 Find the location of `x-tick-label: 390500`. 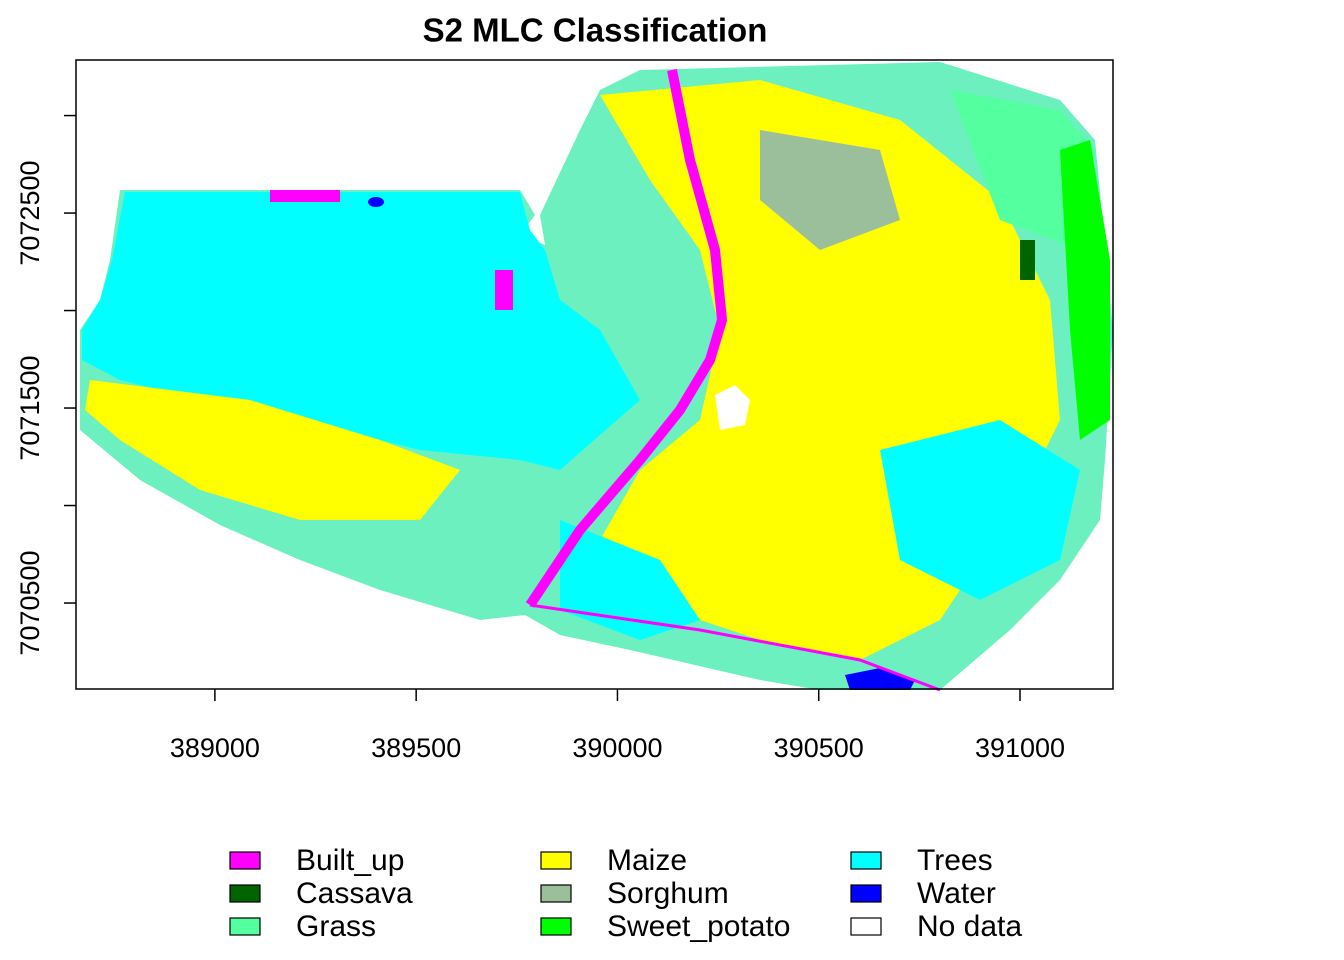

x-tick-label: 390500 is located at coordinates (819, 748).